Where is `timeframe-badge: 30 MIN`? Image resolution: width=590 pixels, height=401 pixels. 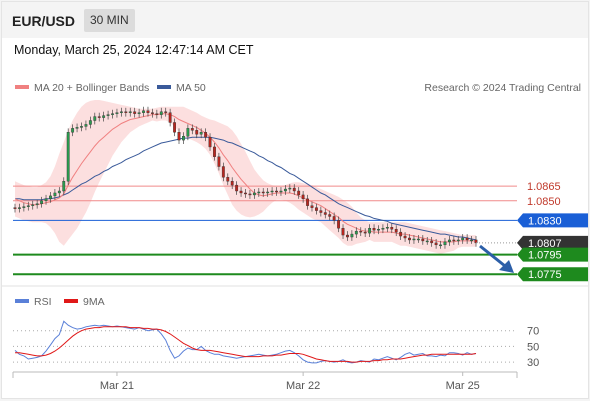 timeframe-badge: 30 MIN is located at coordinates (109, 20).